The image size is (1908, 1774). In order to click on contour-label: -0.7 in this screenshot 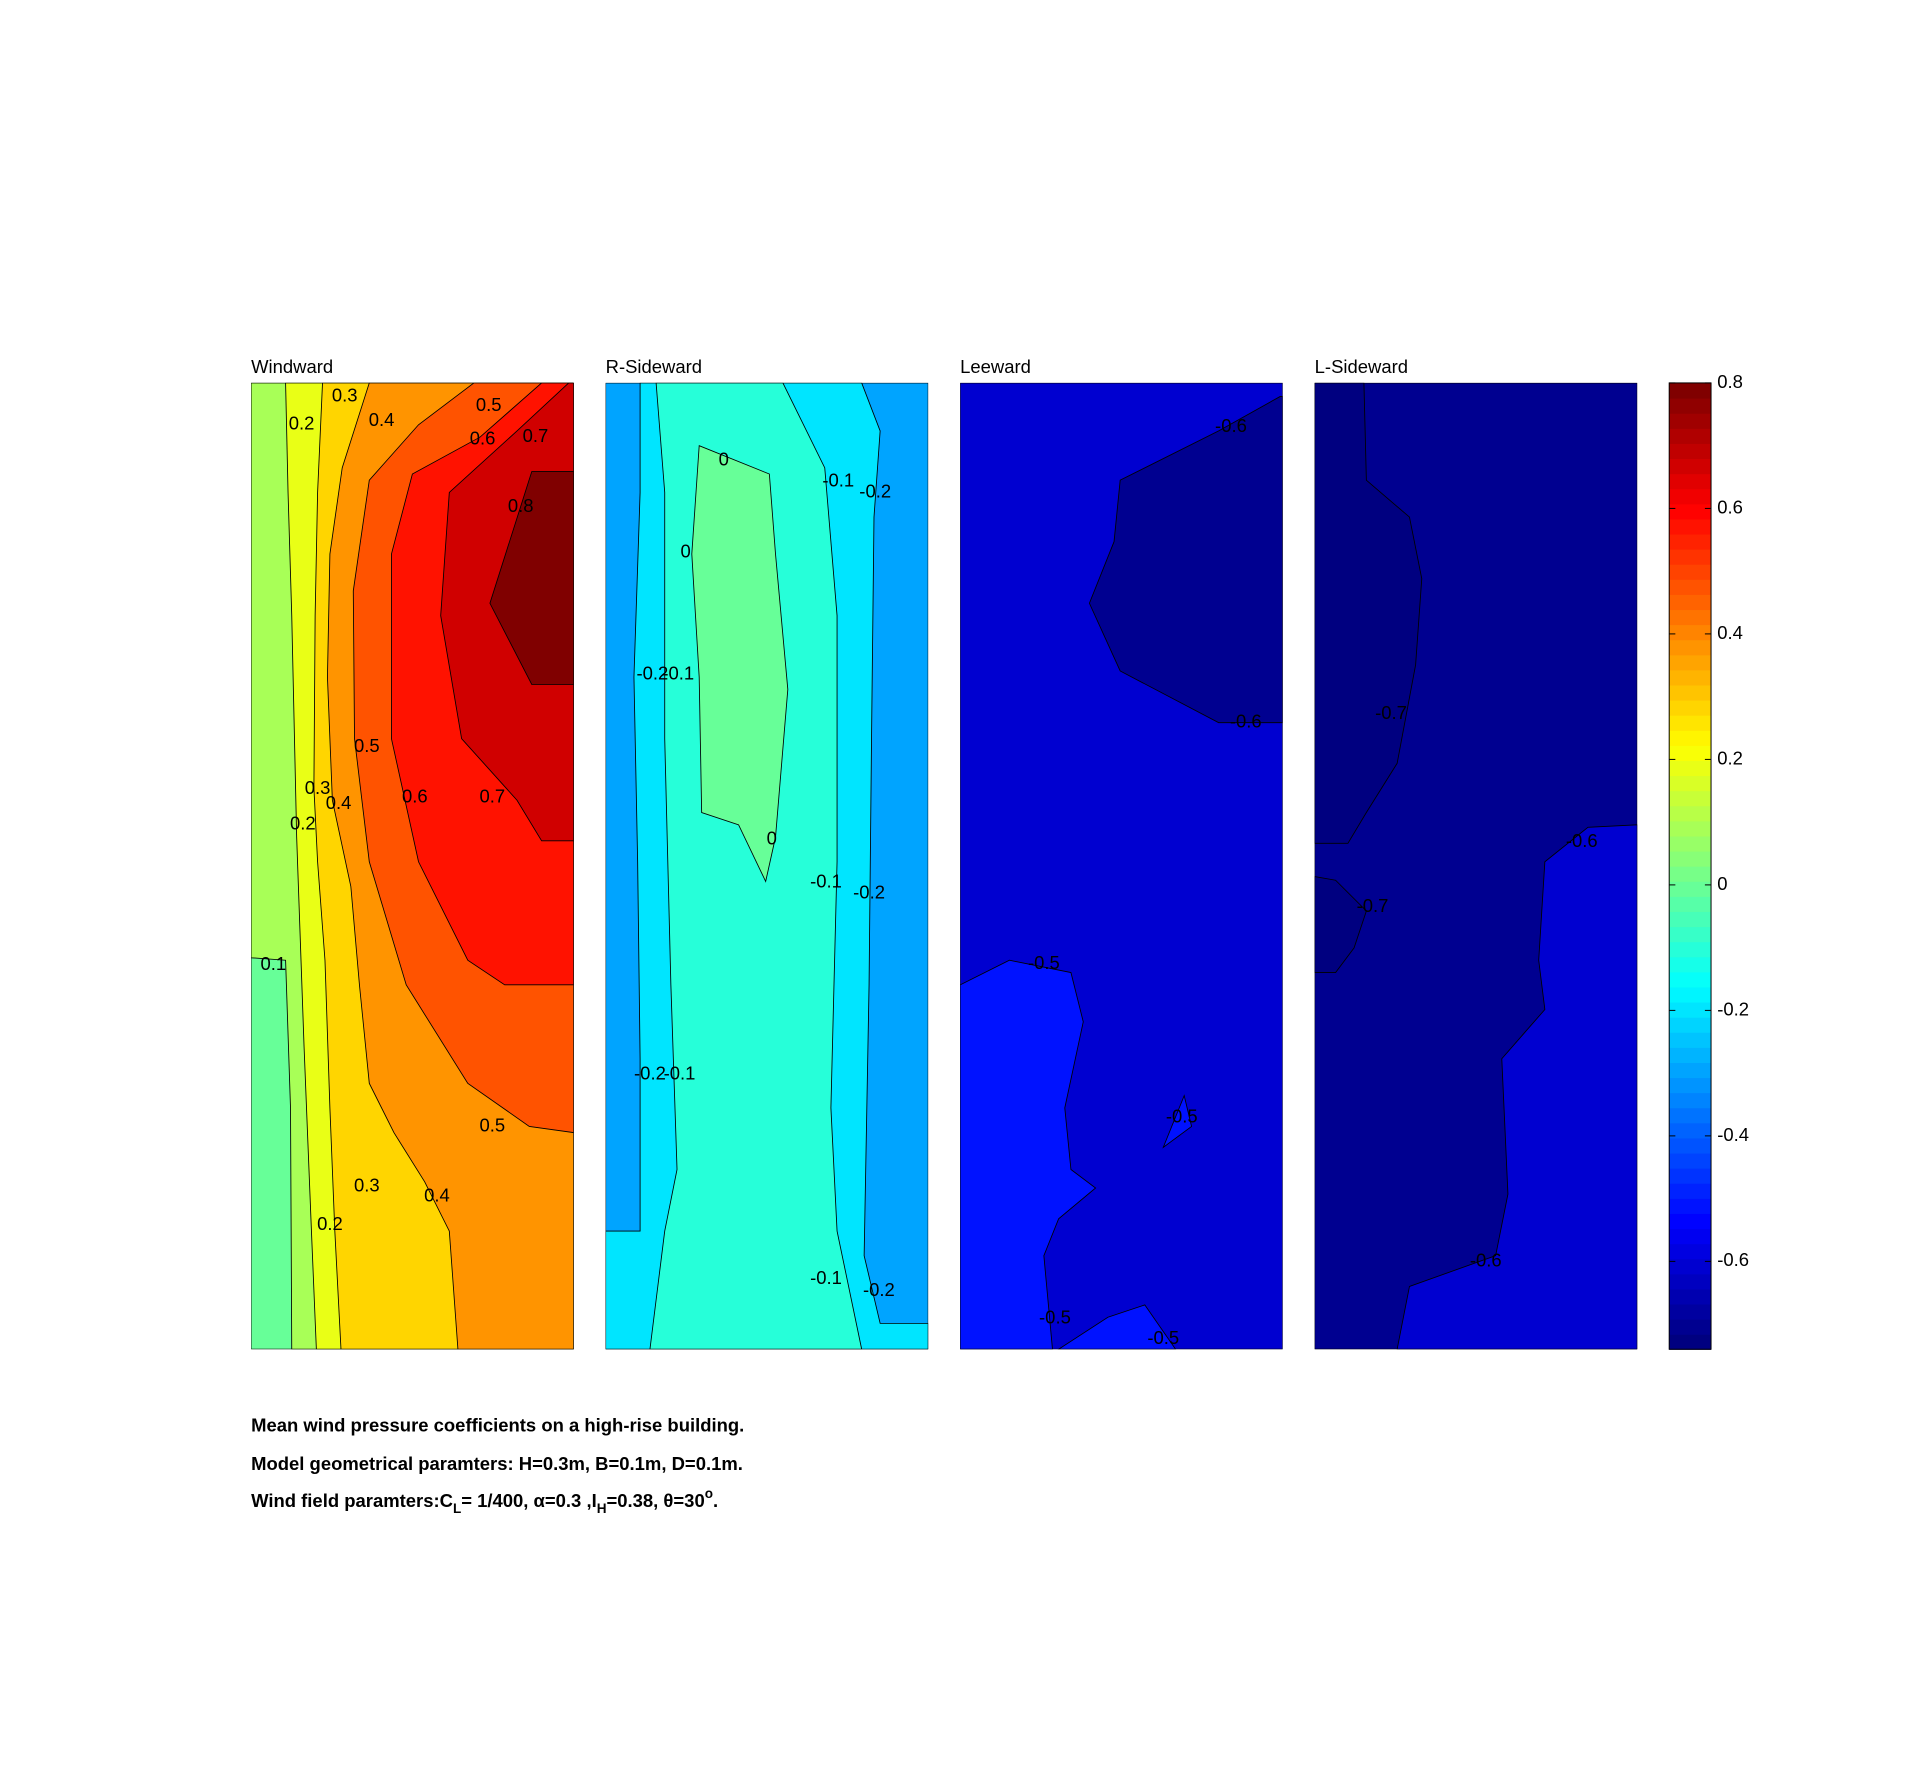, I will do `click(1373, 905)`.